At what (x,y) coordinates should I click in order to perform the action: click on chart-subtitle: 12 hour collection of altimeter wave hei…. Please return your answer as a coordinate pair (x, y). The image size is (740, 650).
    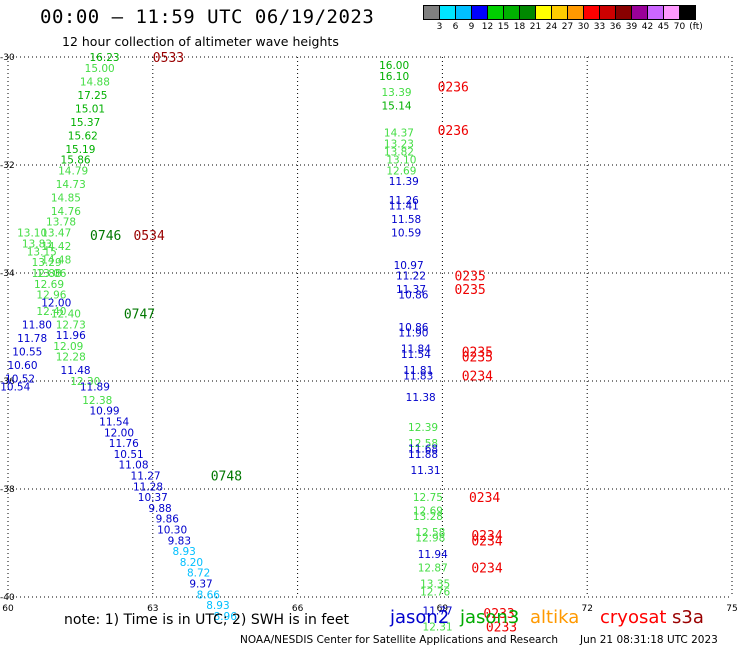
    Looking at the image, I should click on (200, 41).